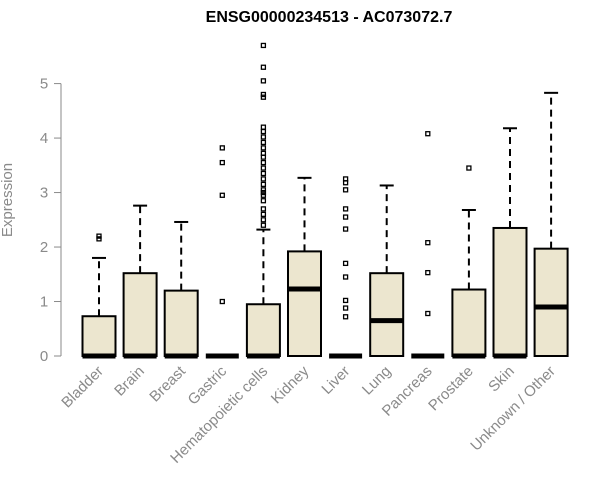  I want to click on x-tick-label: Brain, so click(129, 381).